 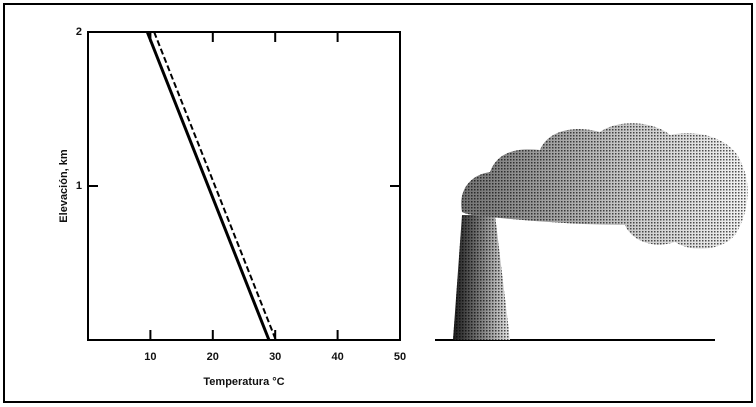 I want to click on y-tick-label: 2, so click(x=79, y=32).